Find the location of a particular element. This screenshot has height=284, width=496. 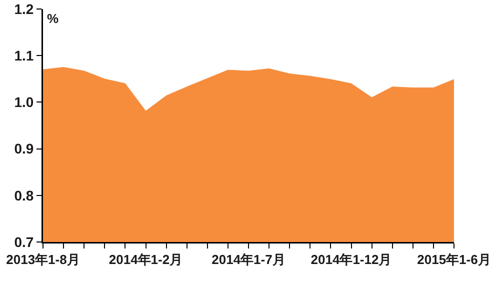

x-tick-label: 2014年1-2月 is located at coordinates (145, 260).